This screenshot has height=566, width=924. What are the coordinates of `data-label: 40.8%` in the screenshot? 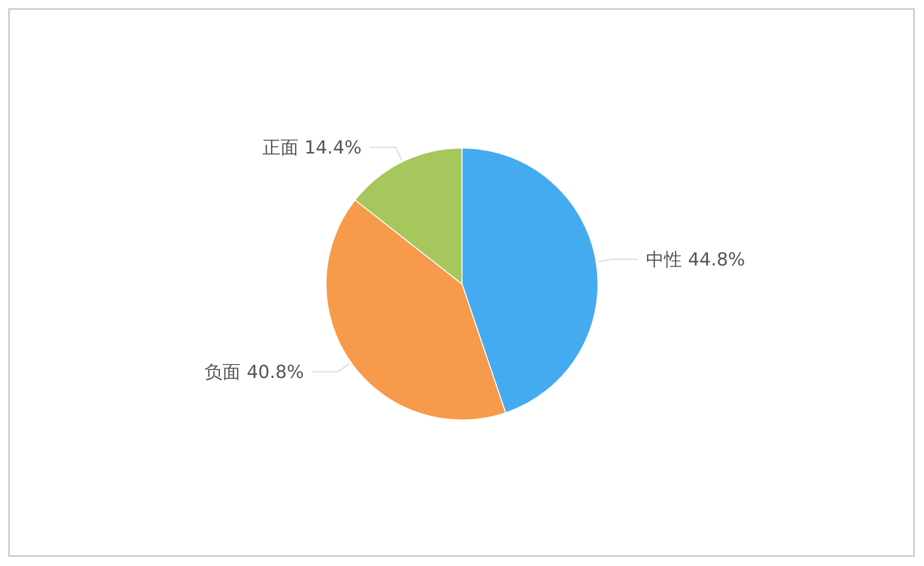 It's located at (275, 372).